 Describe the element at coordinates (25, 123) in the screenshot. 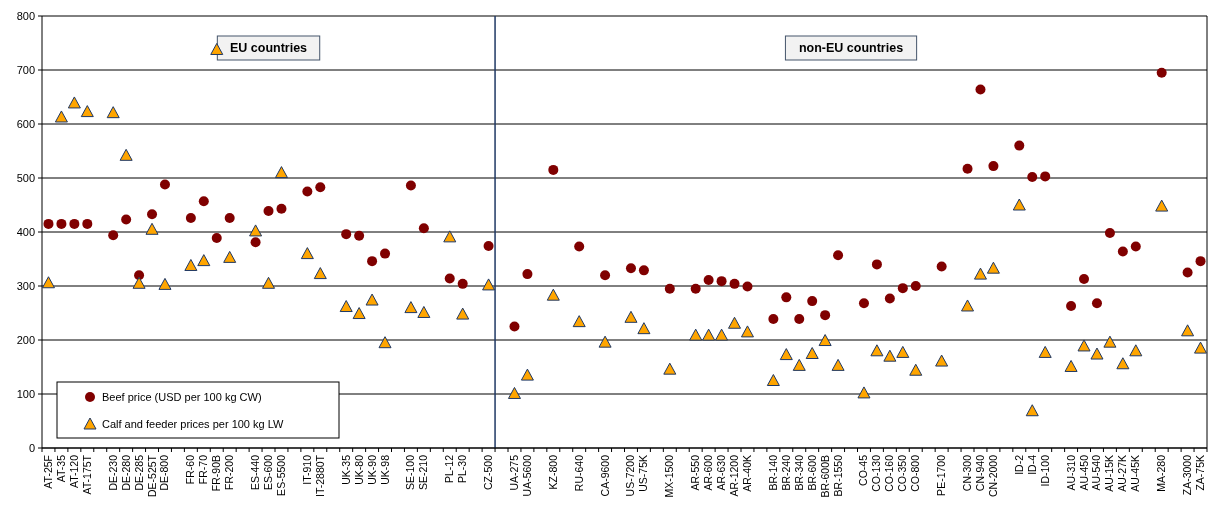

I see `y-tick-label: 600` at that location.